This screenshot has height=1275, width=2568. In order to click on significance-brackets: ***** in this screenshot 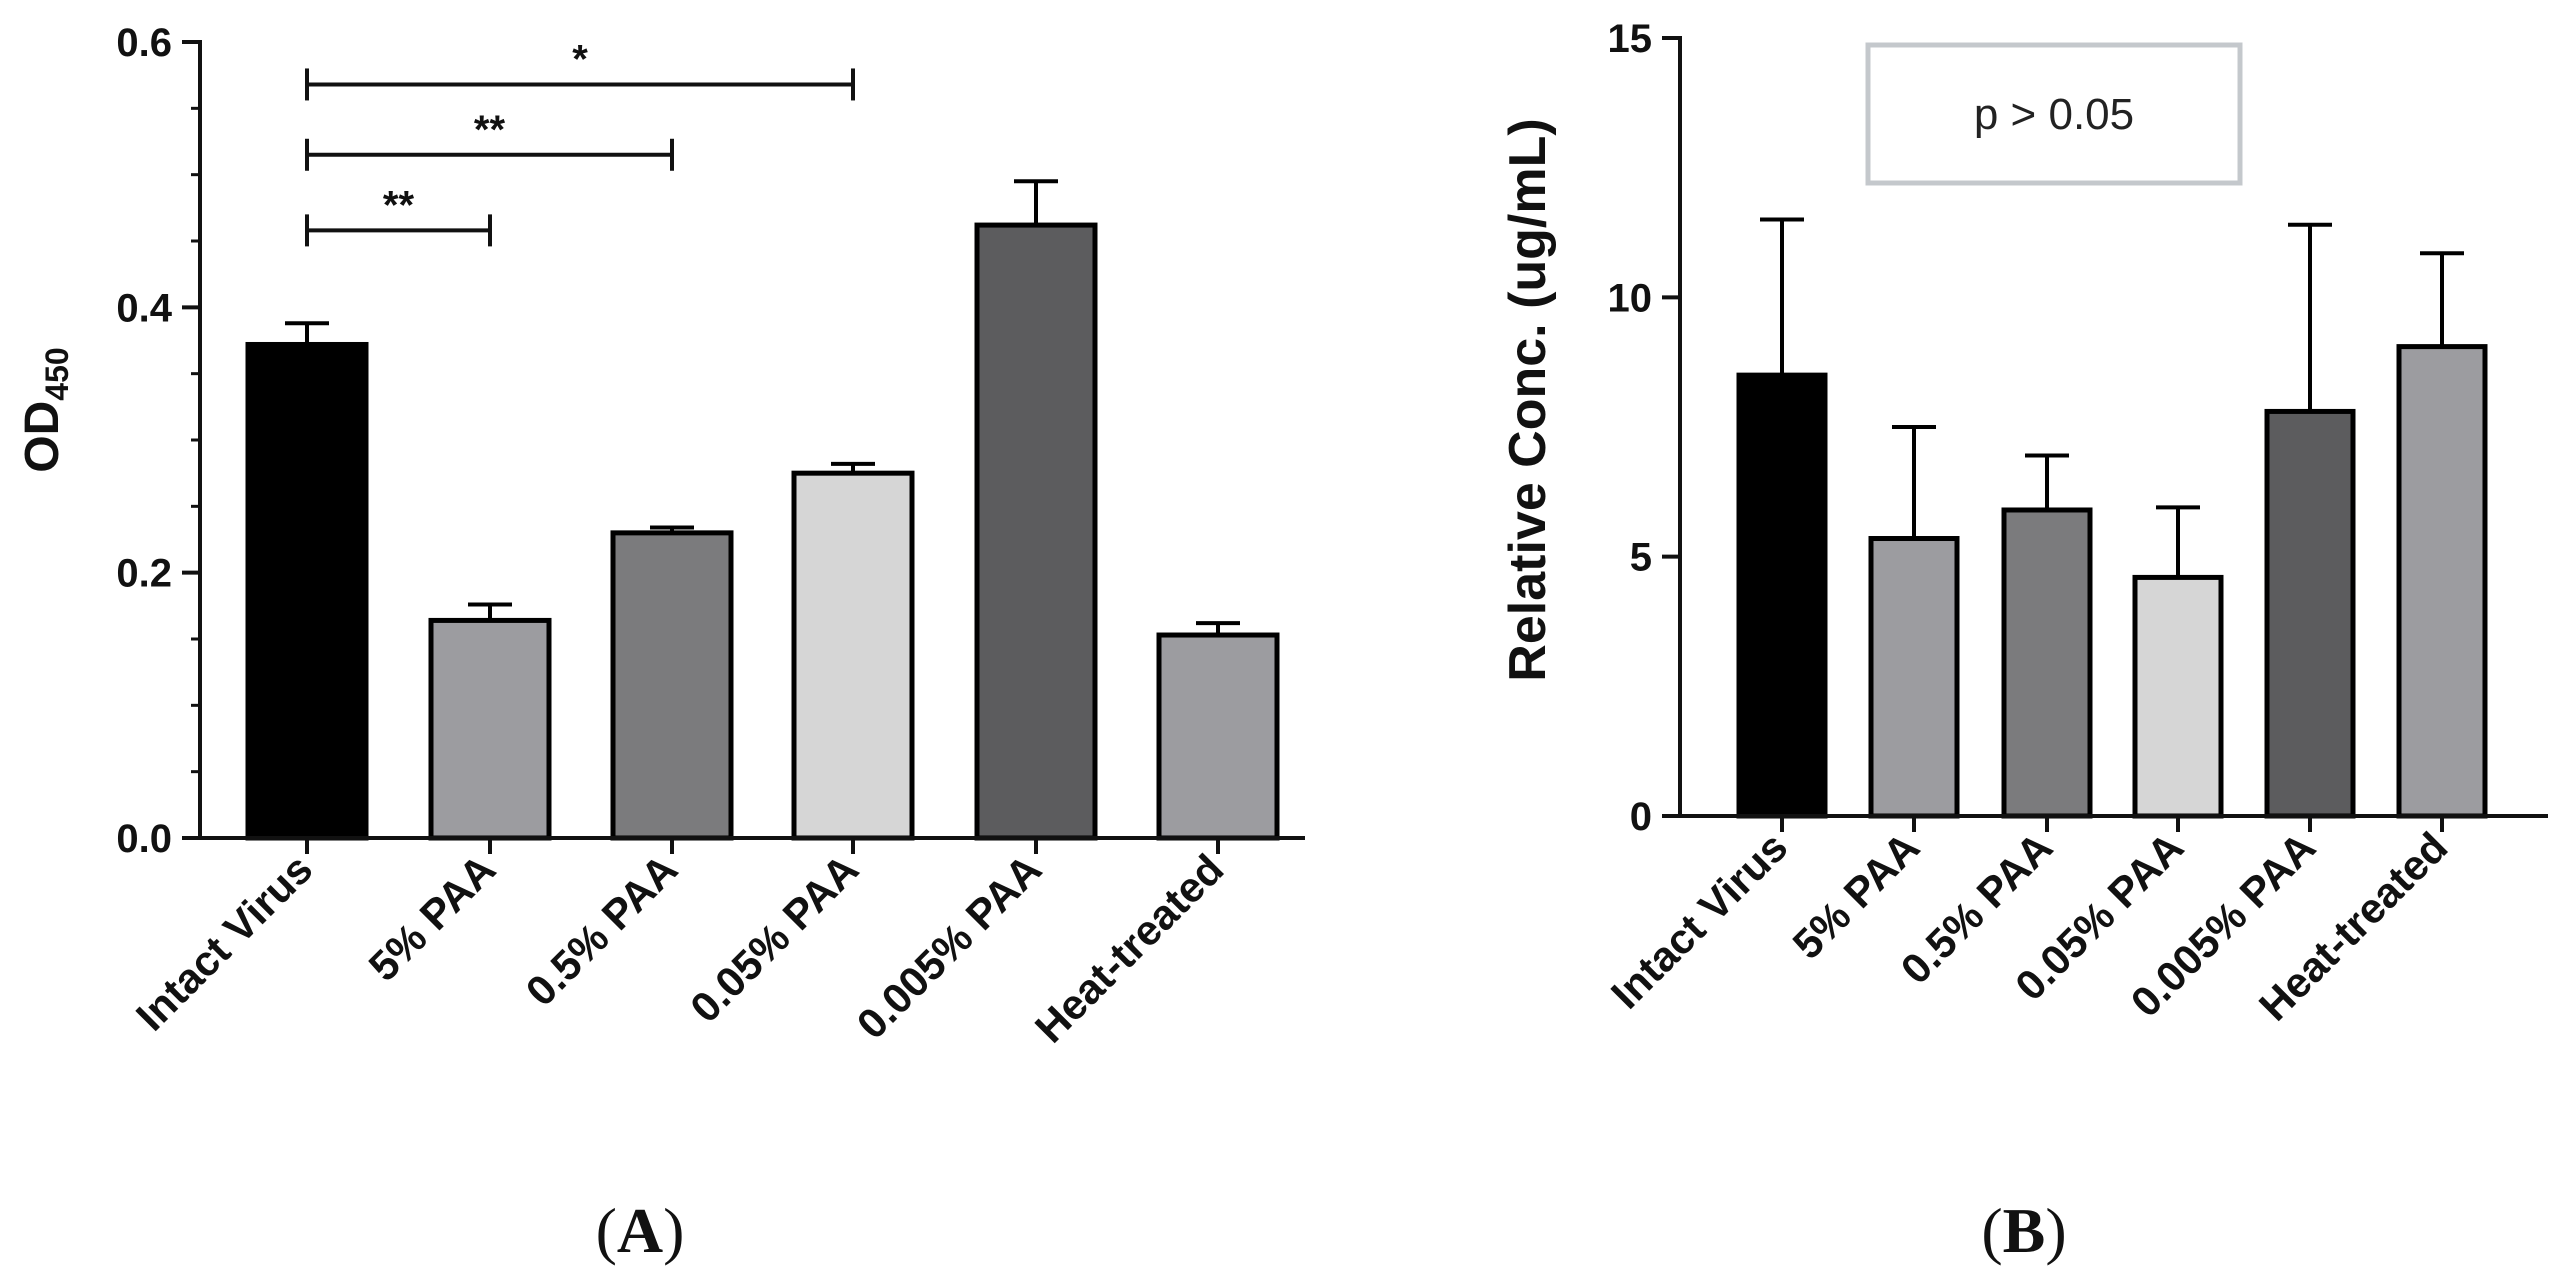, I will do `click(580, 142)`.